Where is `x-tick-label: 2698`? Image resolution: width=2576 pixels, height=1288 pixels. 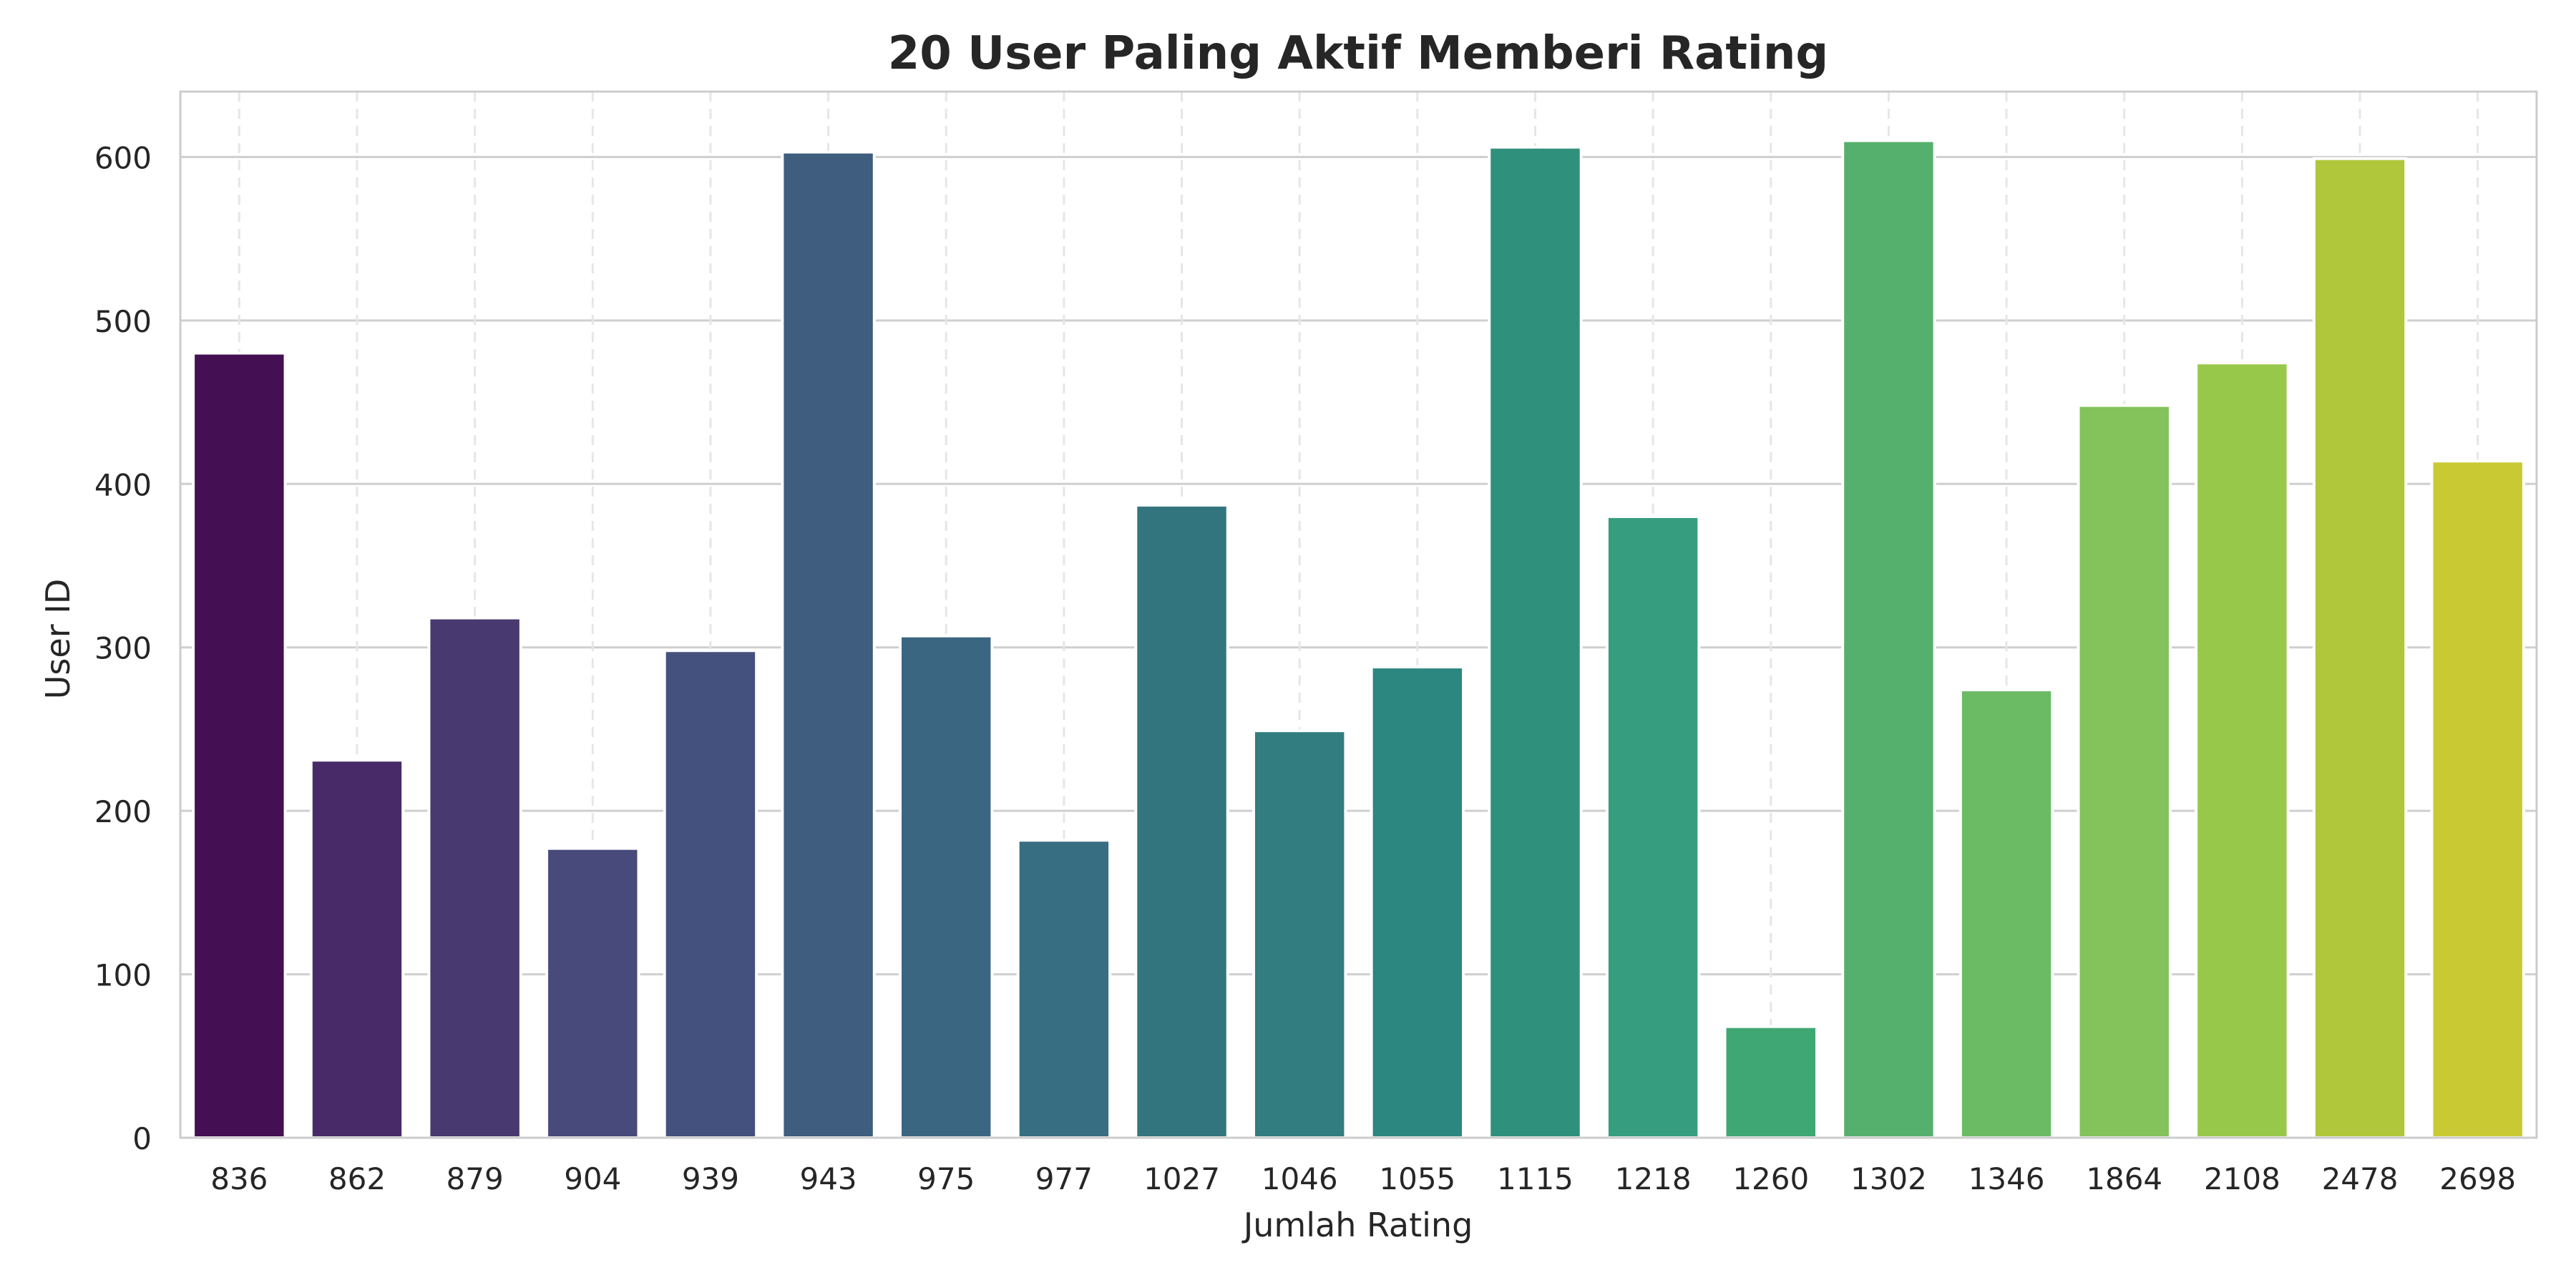 x-tick-label: 2698 is located at coordinates (2477, 1178).